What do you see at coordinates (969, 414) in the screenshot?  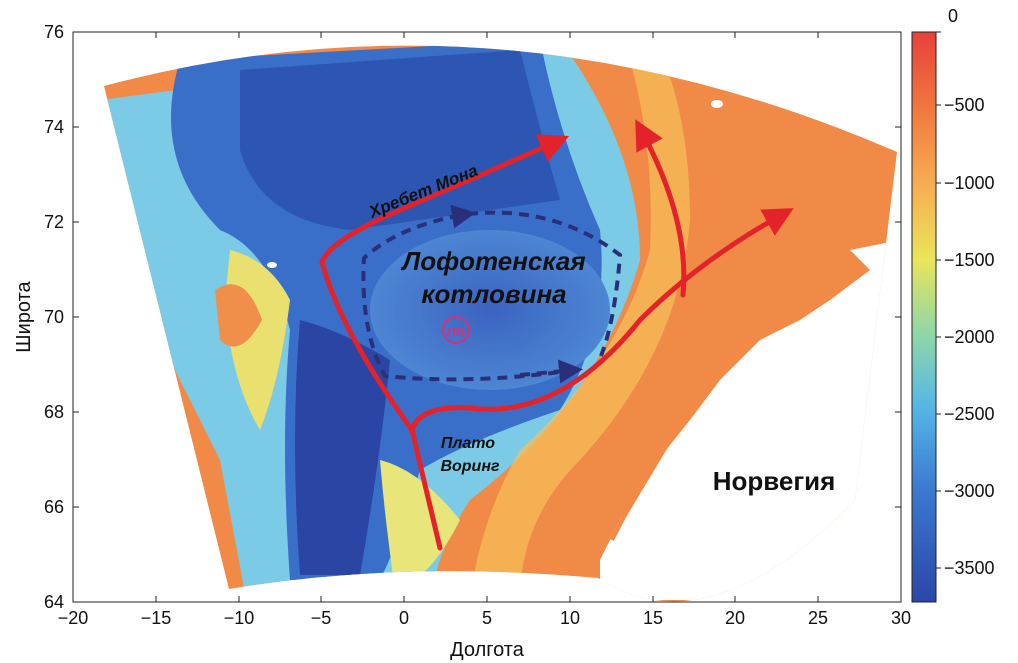 I see `colorbar-tick-label: −2500` at bounding box center [969, 414].